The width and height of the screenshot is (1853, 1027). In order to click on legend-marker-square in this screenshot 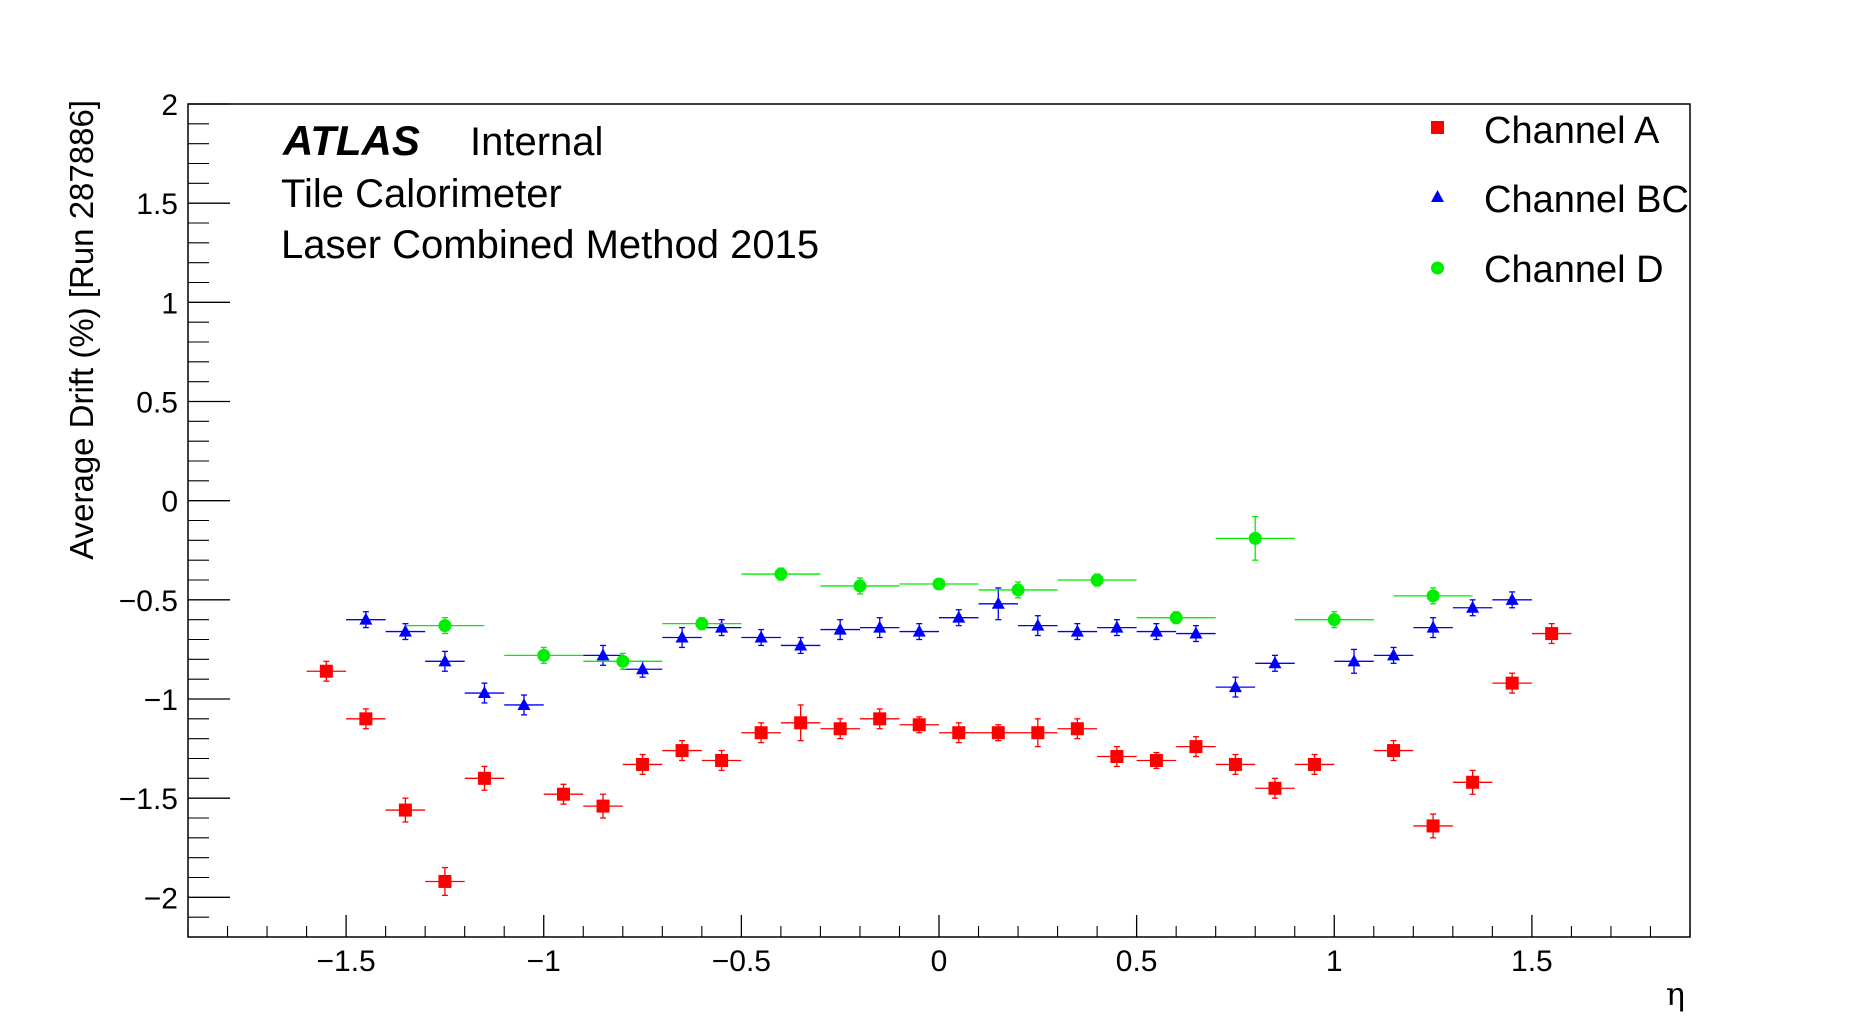, I will do `click(1437, 127)`.